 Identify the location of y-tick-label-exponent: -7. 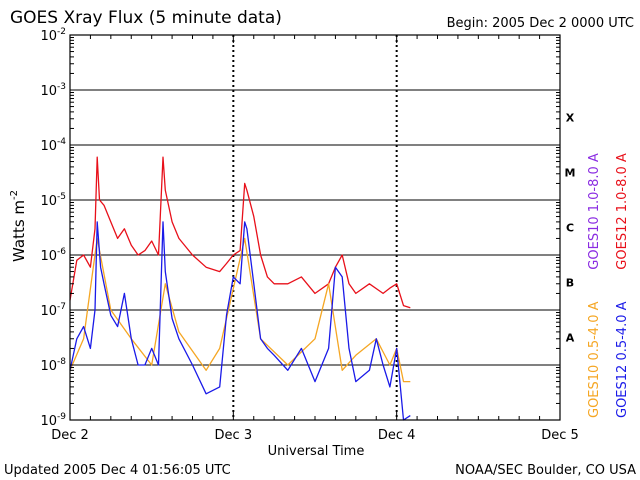
(61, 307).